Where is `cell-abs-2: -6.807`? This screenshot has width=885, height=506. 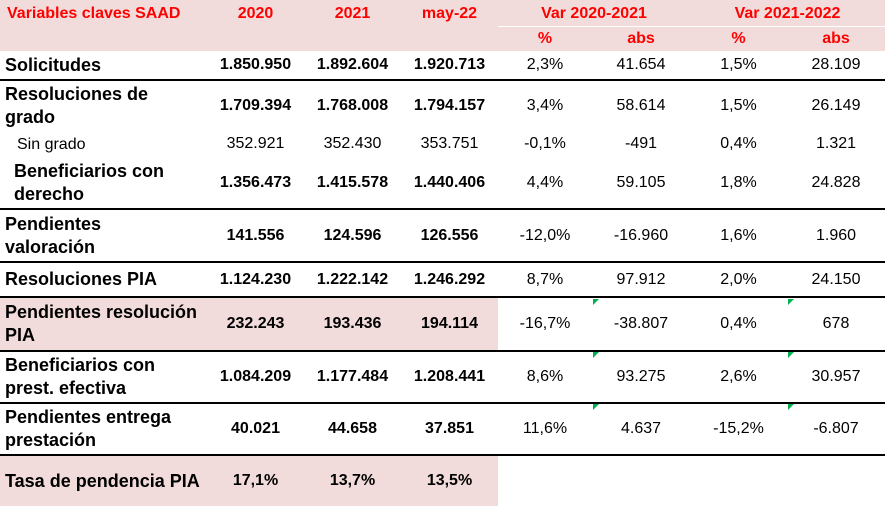 cell-abs-2: -6.807 is located at coordinates (836, 428).